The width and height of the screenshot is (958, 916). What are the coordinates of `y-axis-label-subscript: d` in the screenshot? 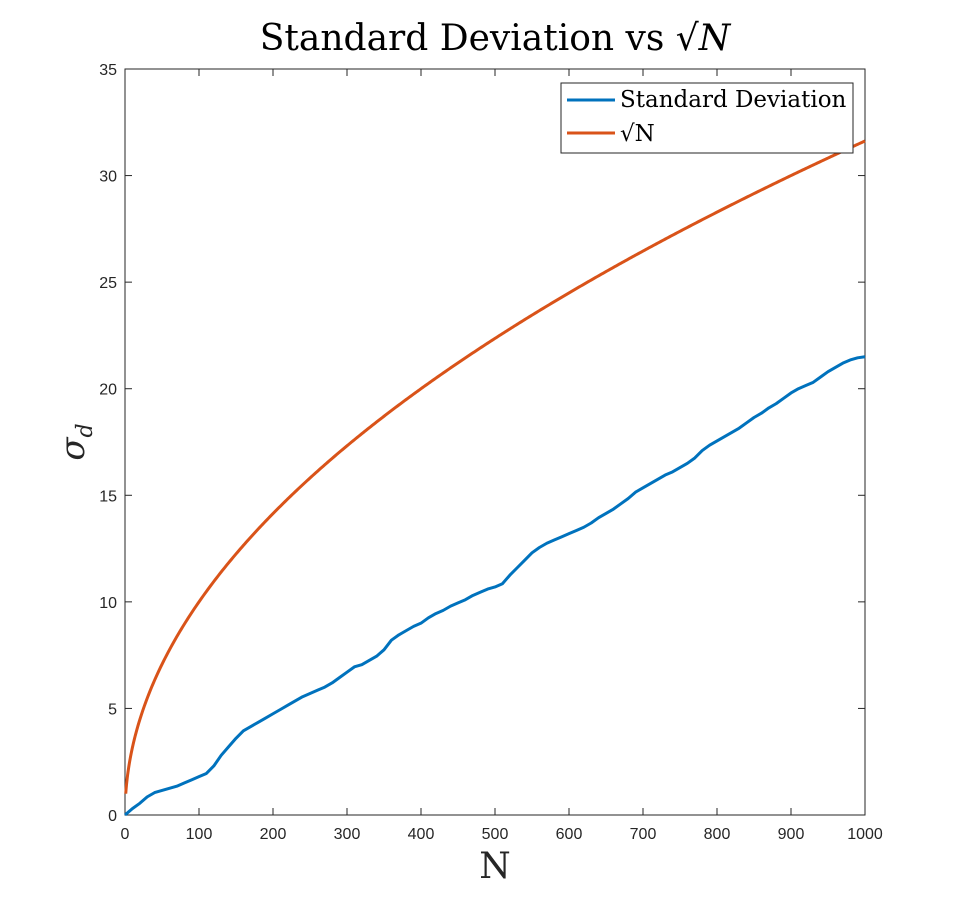 It's located at (85, 430).